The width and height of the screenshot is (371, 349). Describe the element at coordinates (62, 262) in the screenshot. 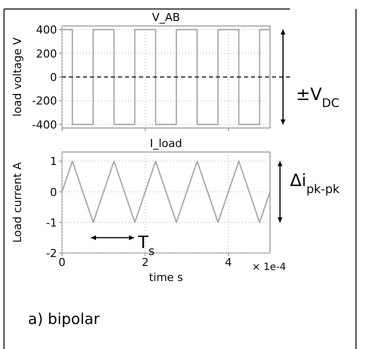

I see `x-tick-label: 0` at that location.